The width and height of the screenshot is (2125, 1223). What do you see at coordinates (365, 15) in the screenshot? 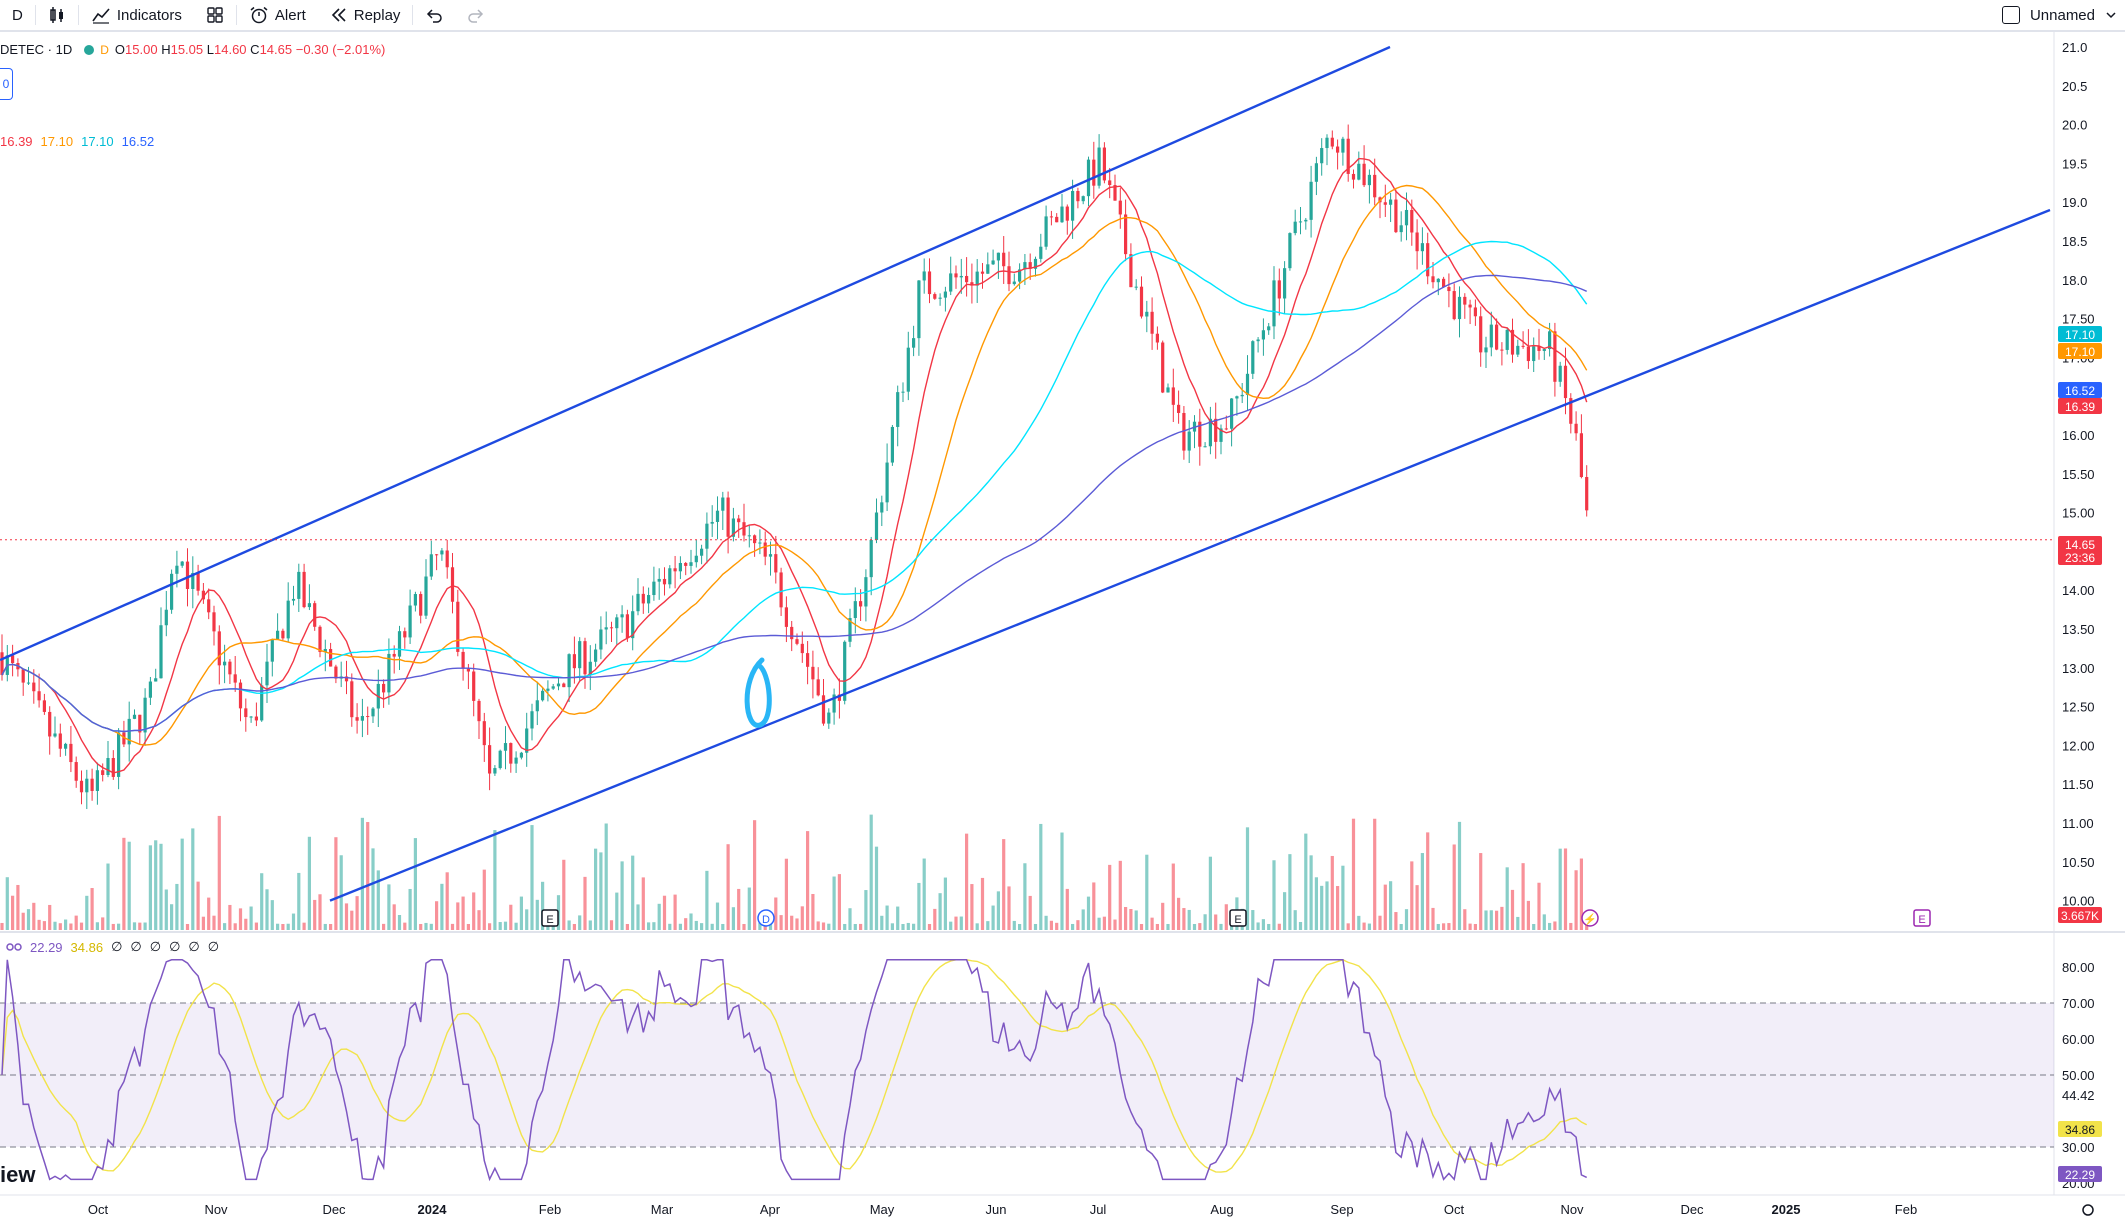
I see `replay-button: Replay` at bounding box center [365, 15].